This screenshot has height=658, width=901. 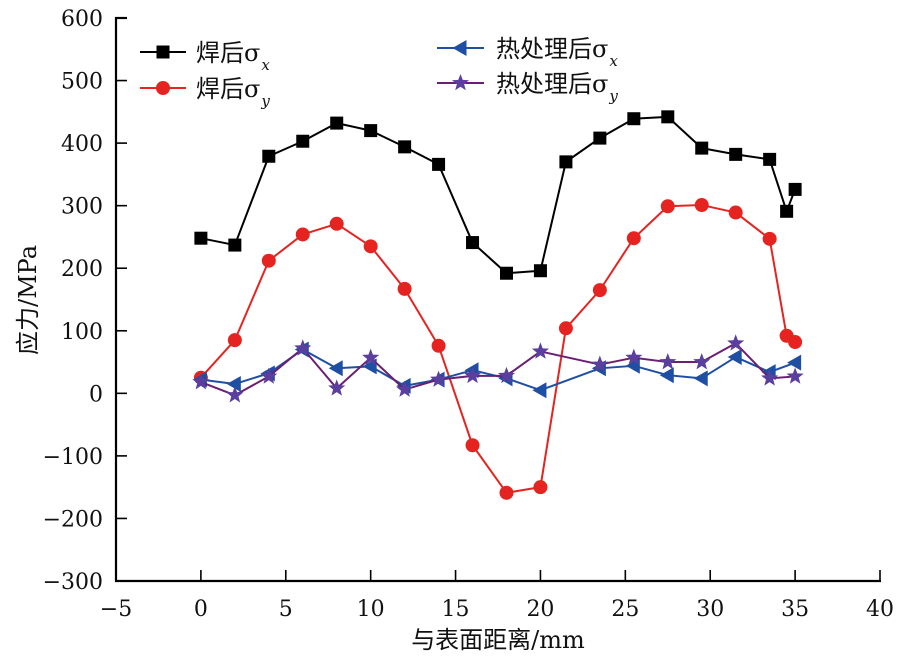 I want to click on x-tick-label: 0, so click(x=201, y=609).